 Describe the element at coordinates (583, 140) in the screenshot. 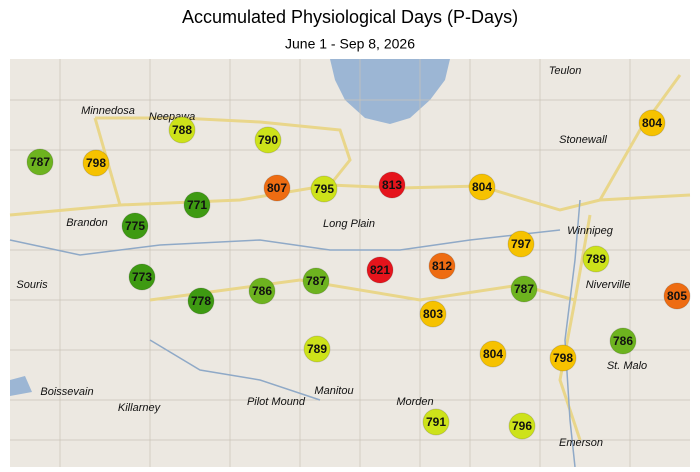

I see `town-label: Stonewall` at that location.